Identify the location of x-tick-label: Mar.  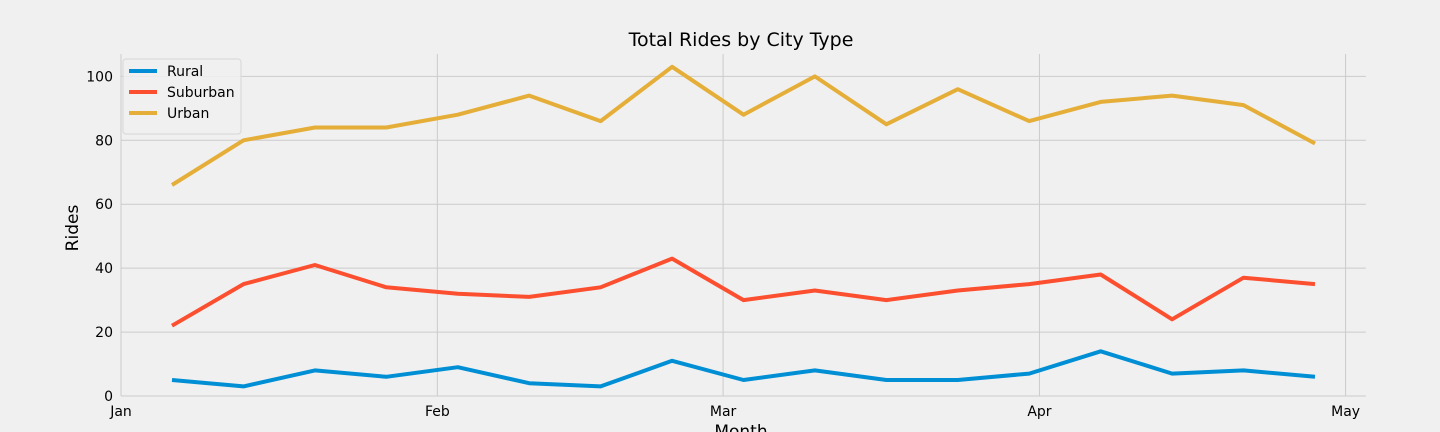
(723, 412).